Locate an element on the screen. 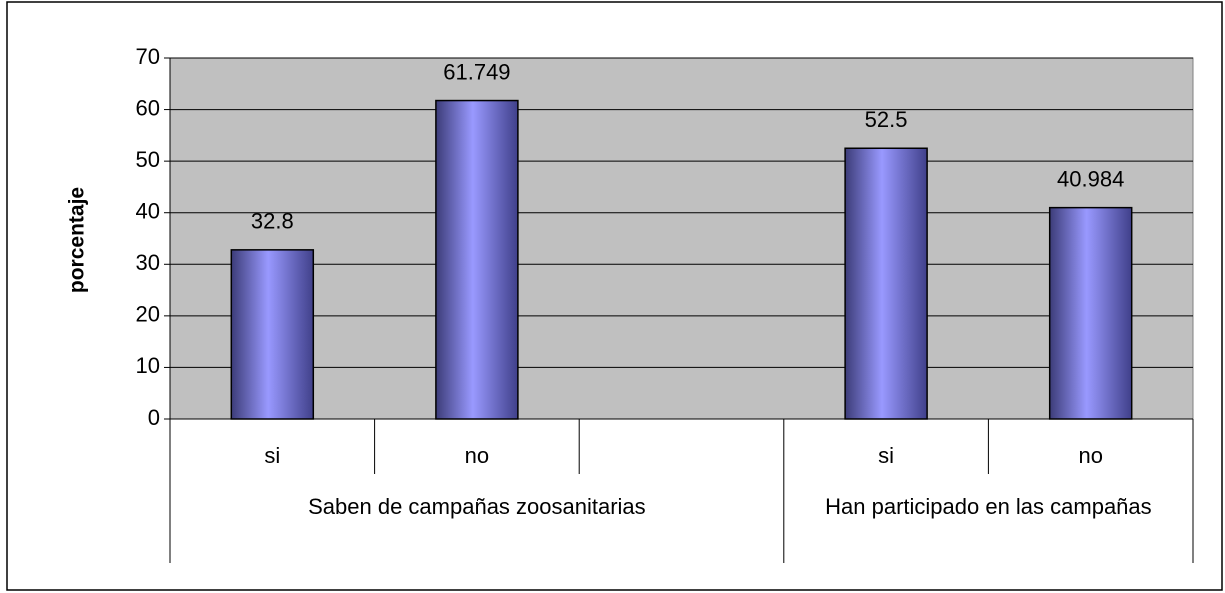 The width and height of the screenshot is (1225, 593). data-label: 61.749 is located at coordinates (476, 71).